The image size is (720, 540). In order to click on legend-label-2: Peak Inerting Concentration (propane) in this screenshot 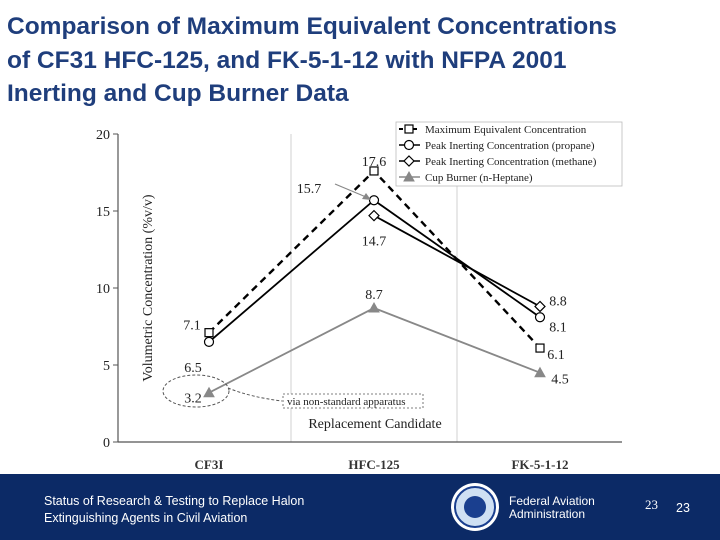, I will do `click(510, 146)`.